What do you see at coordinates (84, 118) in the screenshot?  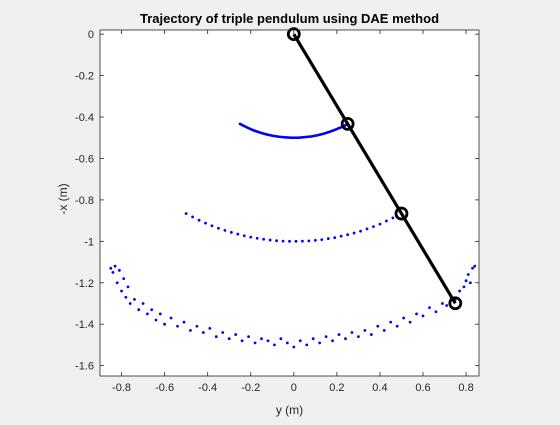 I see `y-tick-label: -0.4` at bounding box center [84, 118].